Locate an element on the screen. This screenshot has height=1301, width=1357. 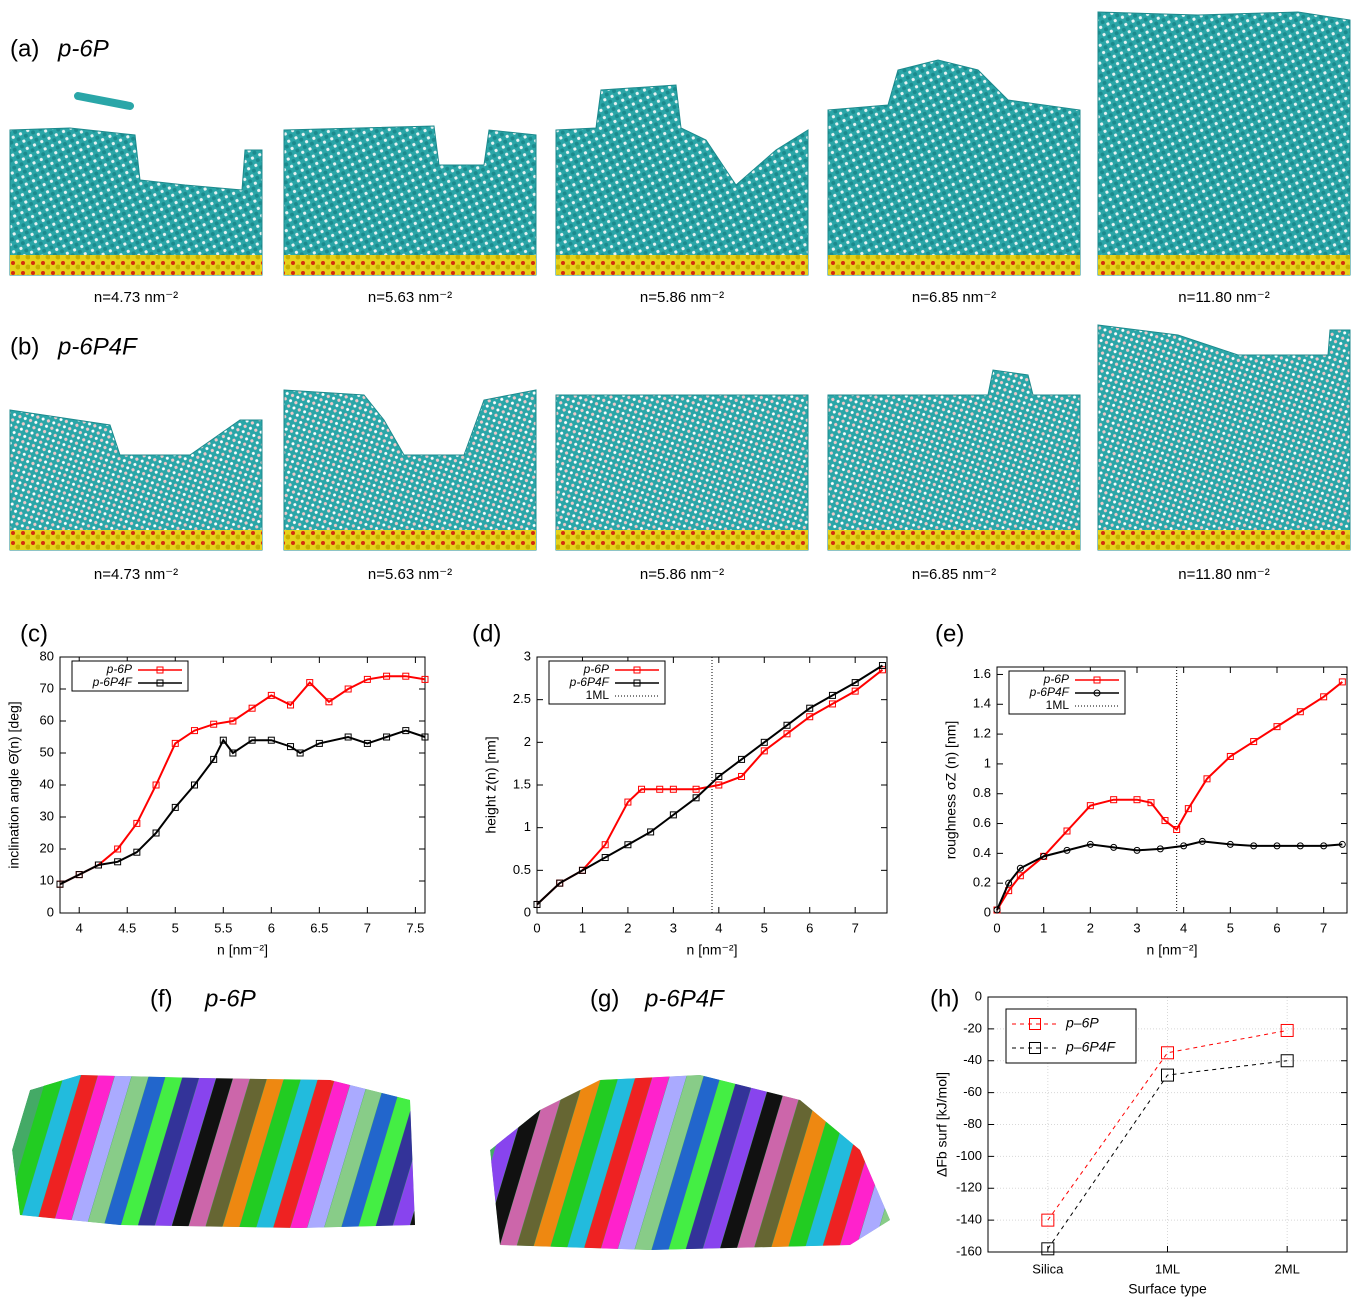
panel-label: (b) is located at coordinates (24, 346).